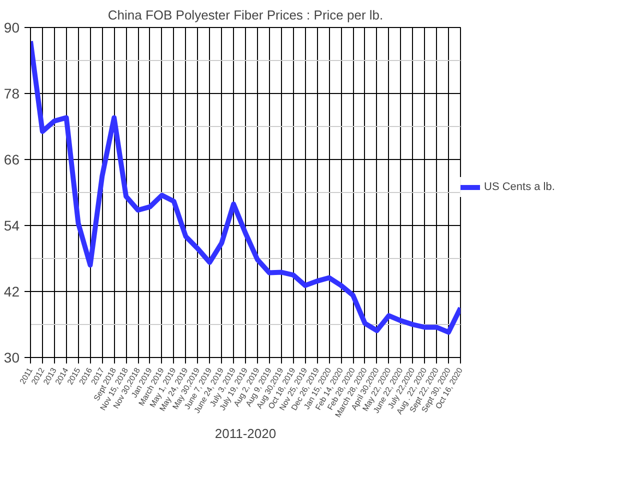 The width and height of the screenshot is (623, 493). What do you see at coordinates (12, 28) in the screenshot?
I see `y-tick-label: 90` at bounding box center [12, 28].